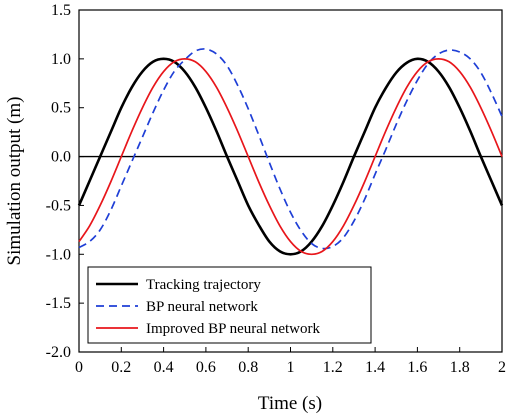 This screenshot has width=510, height=416. What do you see at coordinates (79, 367) in the screenshot?
I see `x-tick-label: 0` at bounding box center [79, 367].